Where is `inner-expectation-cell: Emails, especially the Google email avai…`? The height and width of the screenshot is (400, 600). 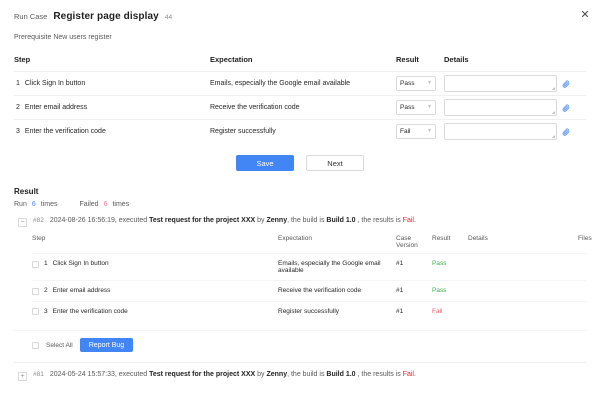 inner-expectation-cell: Emails, especially the Google email avai… is located at coordinates (329, 267).